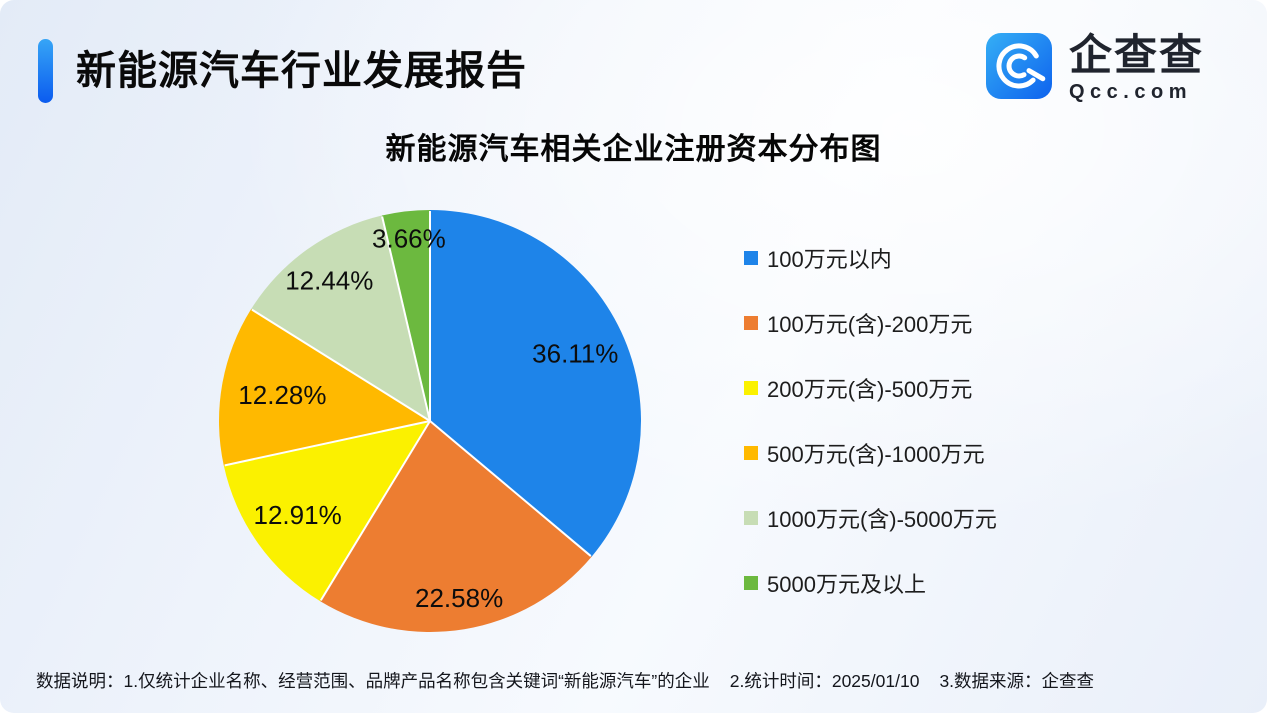 This screenshot has height=713, width=1267. Describe the element at coordinates (298, 515) in the screenshot. I see `pie-value-label-2: 12.91%` at that location.